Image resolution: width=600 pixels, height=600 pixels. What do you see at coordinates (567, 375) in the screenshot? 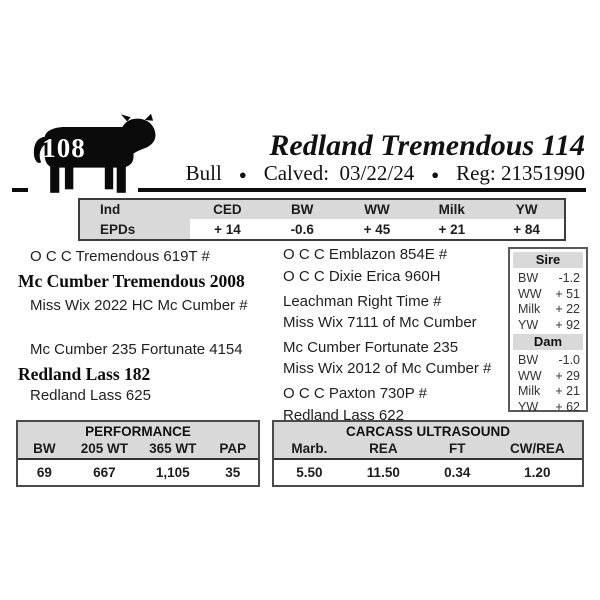
I see `epd-trait-value: + 29` at bounding box center [567, 375].